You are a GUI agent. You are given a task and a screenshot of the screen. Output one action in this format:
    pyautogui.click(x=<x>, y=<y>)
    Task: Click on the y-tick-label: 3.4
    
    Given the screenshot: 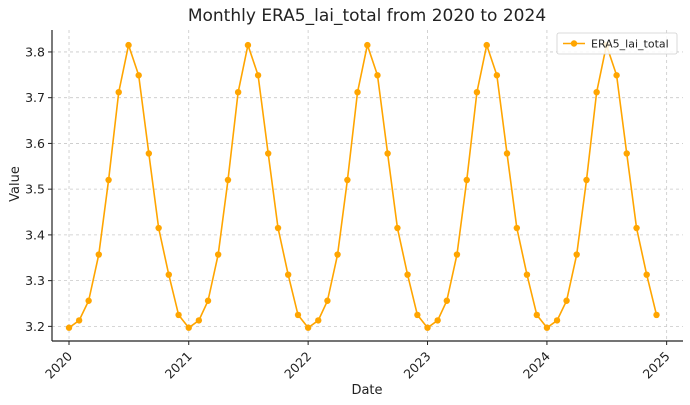 What is the action you would take?
    pyautogui.click(x=35, y=234)
    